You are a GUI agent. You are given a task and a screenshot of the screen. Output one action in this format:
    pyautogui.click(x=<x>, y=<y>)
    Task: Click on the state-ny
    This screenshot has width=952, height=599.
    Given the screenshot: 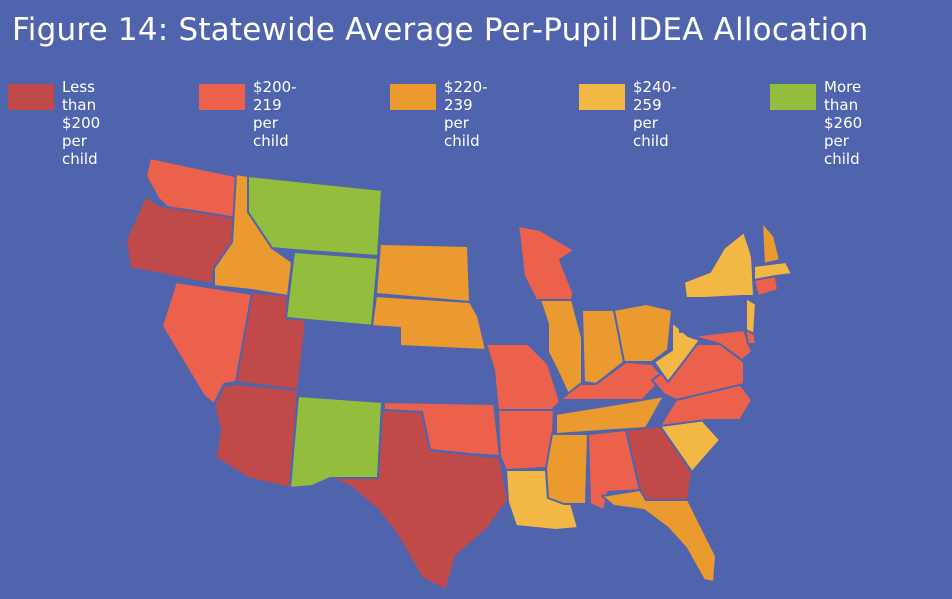 What is the action you would take?
    pyautogui.click(x=719, y=265)
    